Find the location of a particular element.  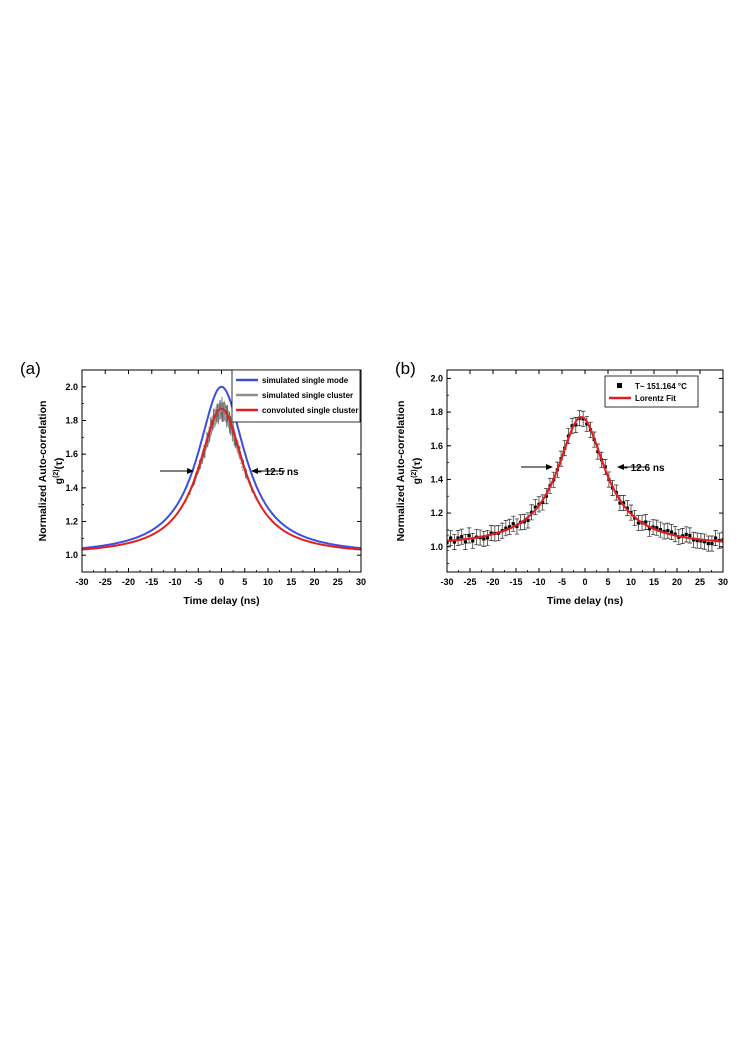

series-simulated-single-mode is located at coordinates (221, 467).